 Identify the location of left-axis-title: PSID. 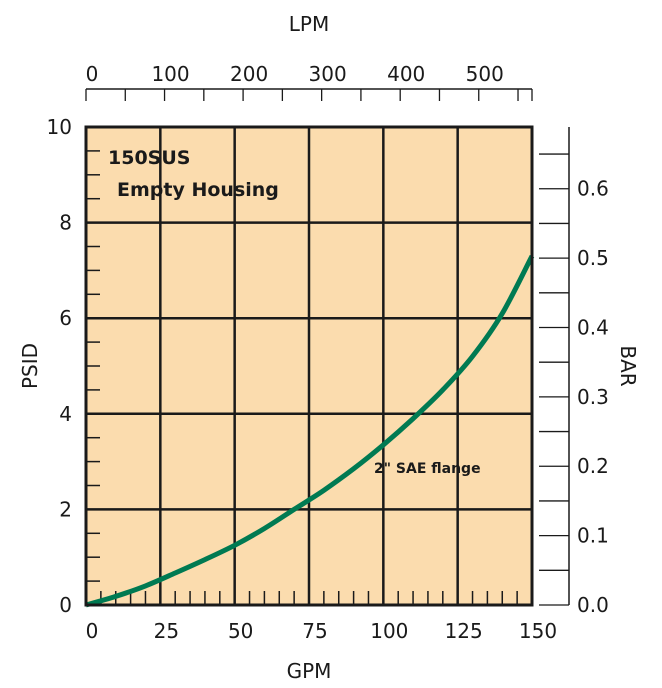
(30, 366).